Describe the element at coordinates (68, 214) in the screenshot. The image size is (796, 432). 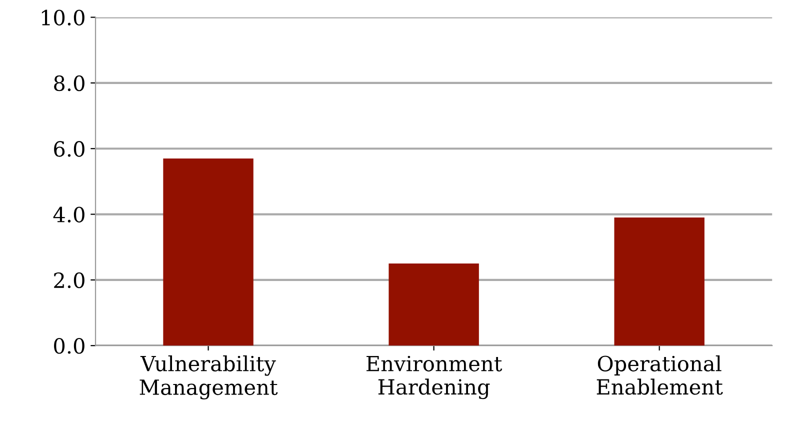
I see `y-tick-label: 4.0` at that location.